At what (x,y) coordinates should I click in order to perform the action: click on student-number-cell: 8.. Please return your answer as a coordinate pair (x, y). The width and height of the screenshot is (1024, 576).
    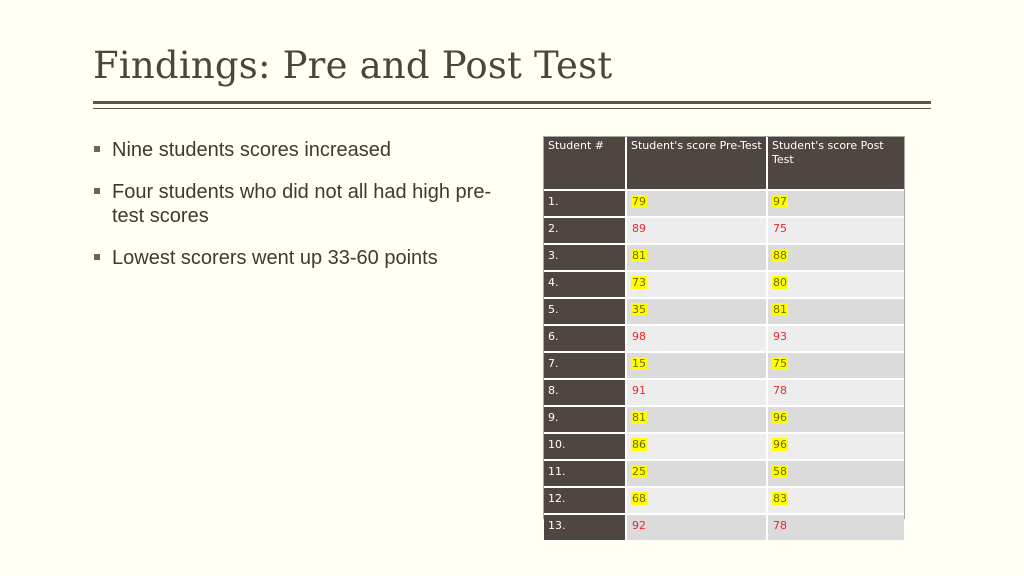
    Looking at the image, I should click on (585, 393).